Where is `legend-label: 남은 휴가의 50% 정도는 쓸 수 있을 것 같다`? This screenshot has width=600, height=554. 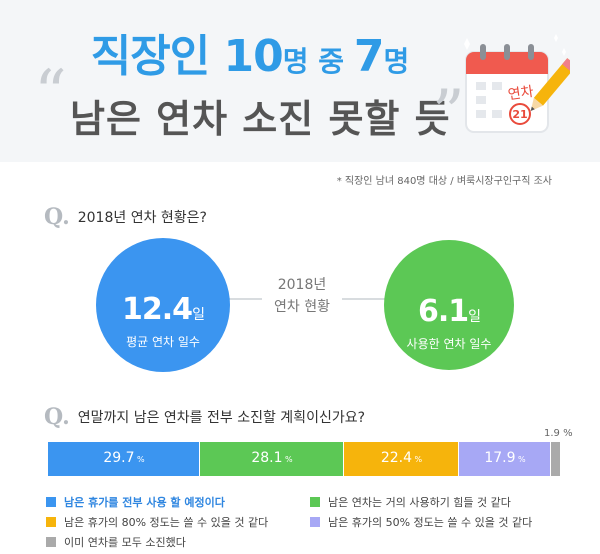 legend-label: 남은 휴가의 50% 정도는 쓸 수 있을 것 같다 is located at coordinates (430, 522).